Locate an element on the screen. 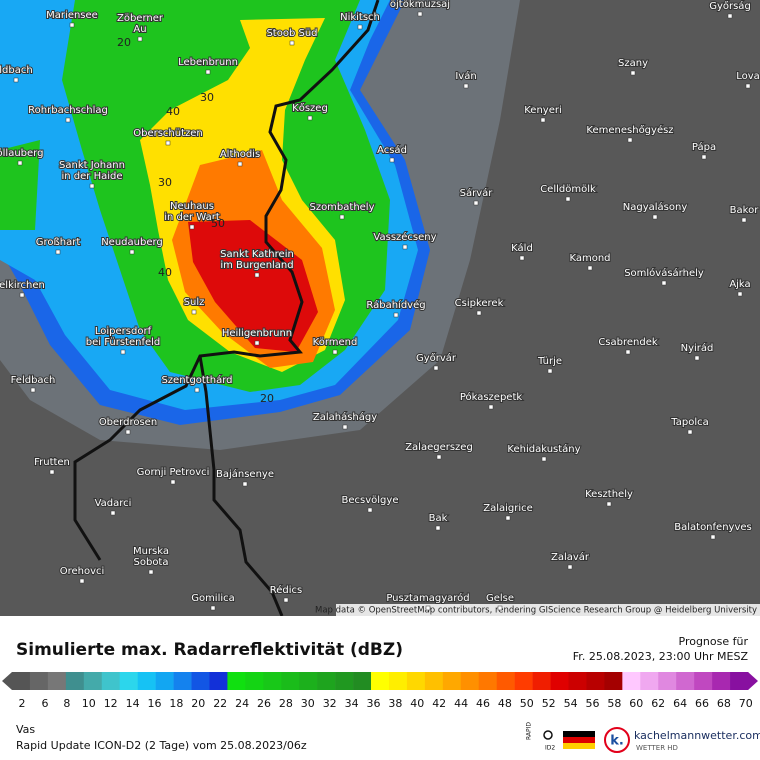 This screenshot has width=760, height=760. colorbar-label: 24 is located at coordinates (242, 703).